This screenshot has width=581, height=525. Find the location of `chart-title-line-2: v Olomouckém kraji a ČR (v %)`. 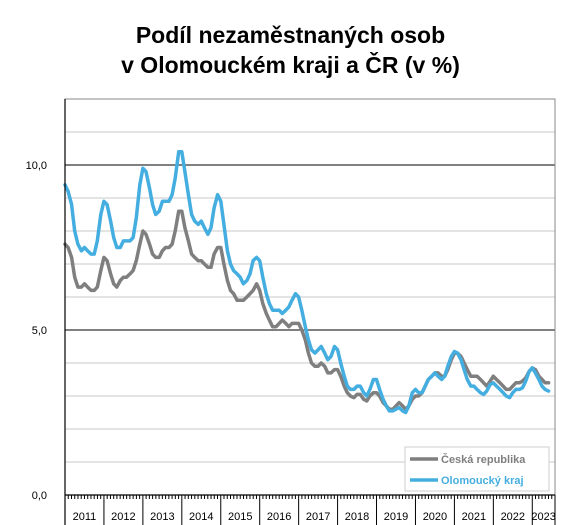

chart-title-line-2: v Olomouckém kraji a ČR (v %) is located at coordinates (290, 65).